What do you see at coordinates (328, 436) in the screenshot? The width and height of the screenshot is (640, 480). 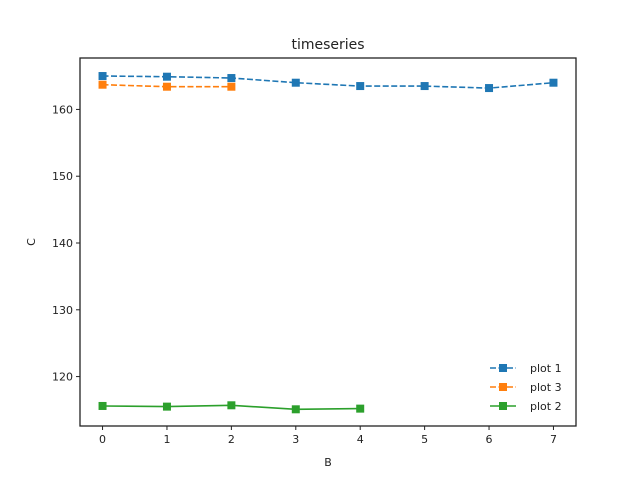 I see `x-axis: 0 1 2 3 4 5 6 7` at bounding box center [328, 436].